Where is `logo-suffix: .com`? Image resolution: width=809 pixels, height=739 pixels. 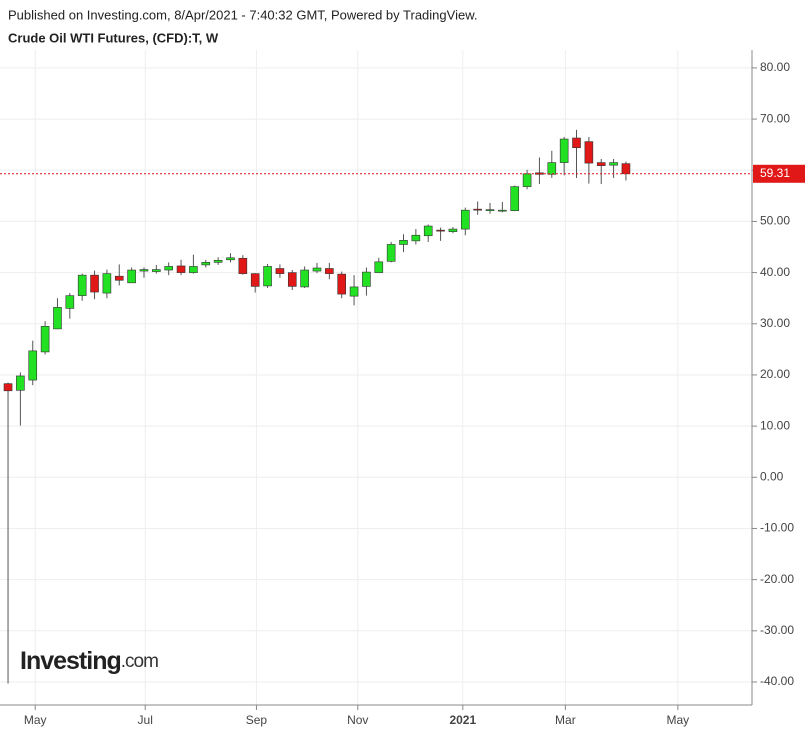 logo-suffix: .com is located at coordinates (139, 661).